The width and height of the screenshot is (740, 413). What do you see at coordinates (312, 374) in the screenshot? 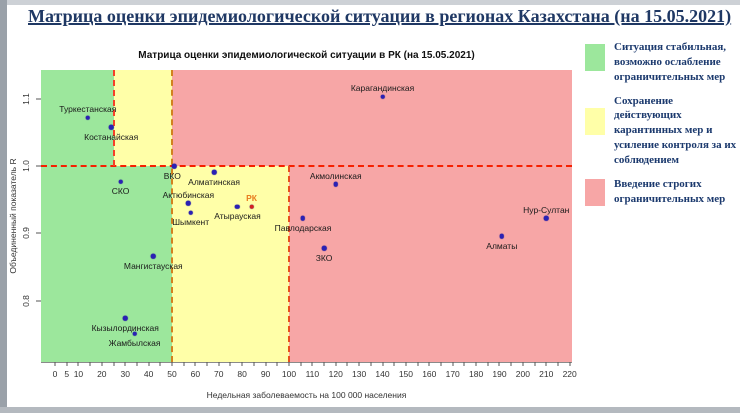
I see `x-axis-tick-label: 110` at bounding box center [312, 374].